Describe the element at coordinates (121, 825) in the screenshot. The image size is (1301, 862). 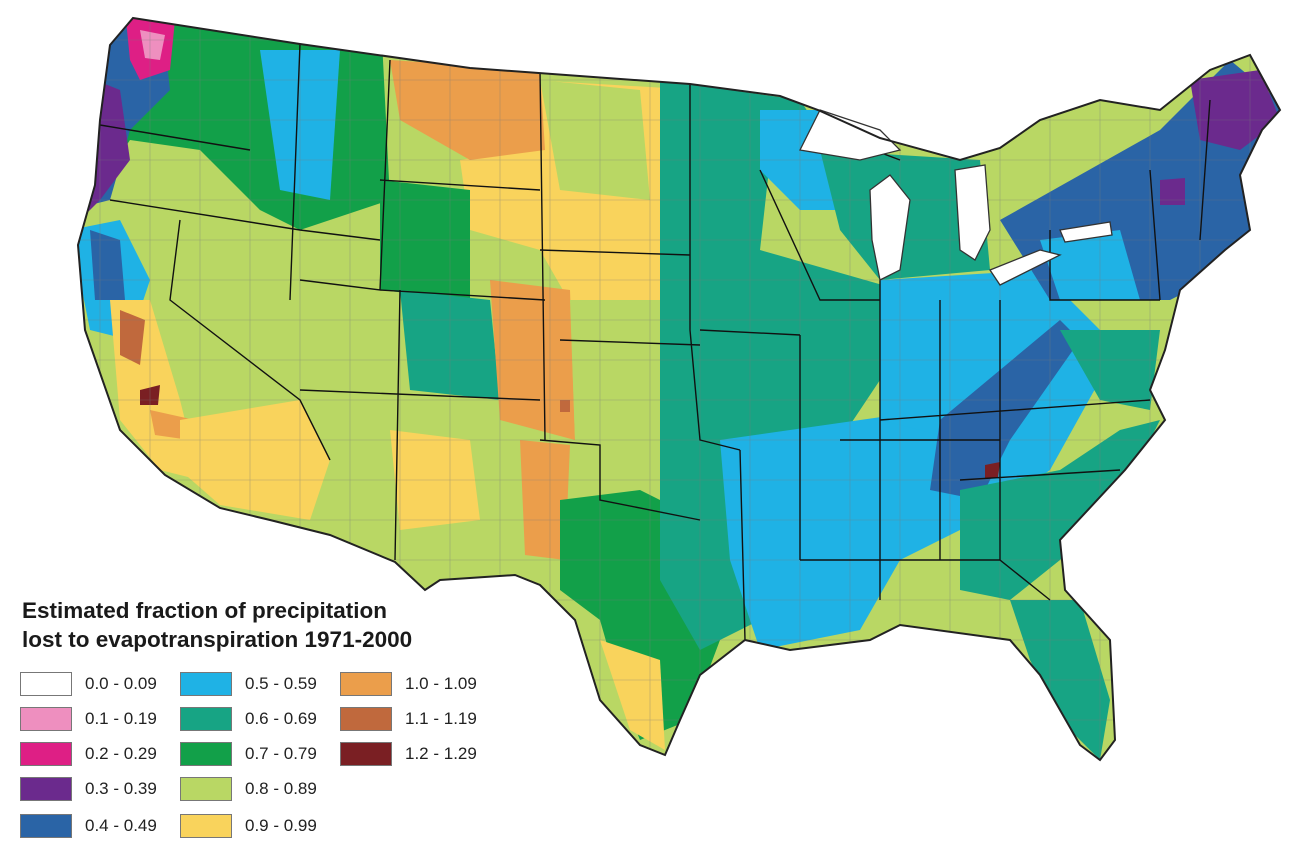
I see `legend-label: 0.4 - 0.49` at that location.